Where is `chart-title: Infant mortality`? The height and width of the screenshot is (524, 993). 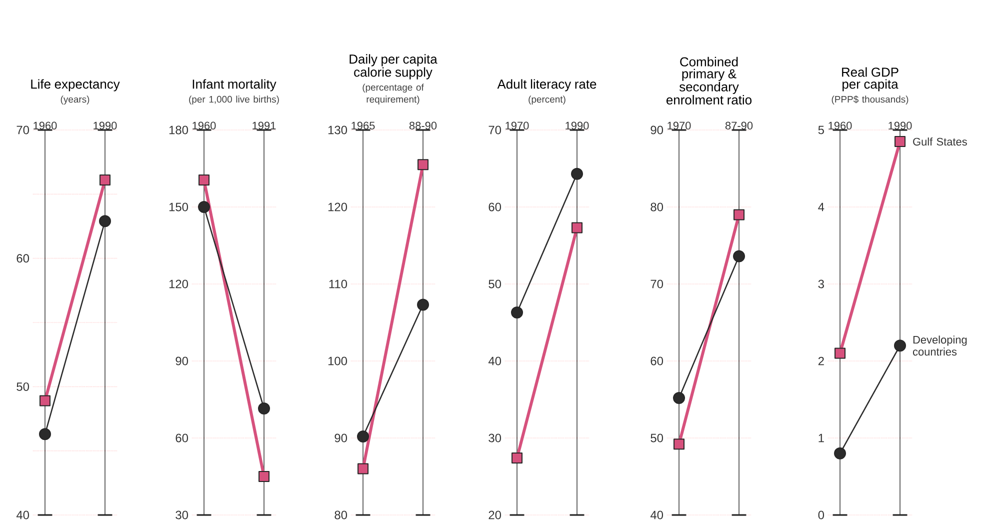
chart-title: Infant mortality is located at coordinates (234, 85).